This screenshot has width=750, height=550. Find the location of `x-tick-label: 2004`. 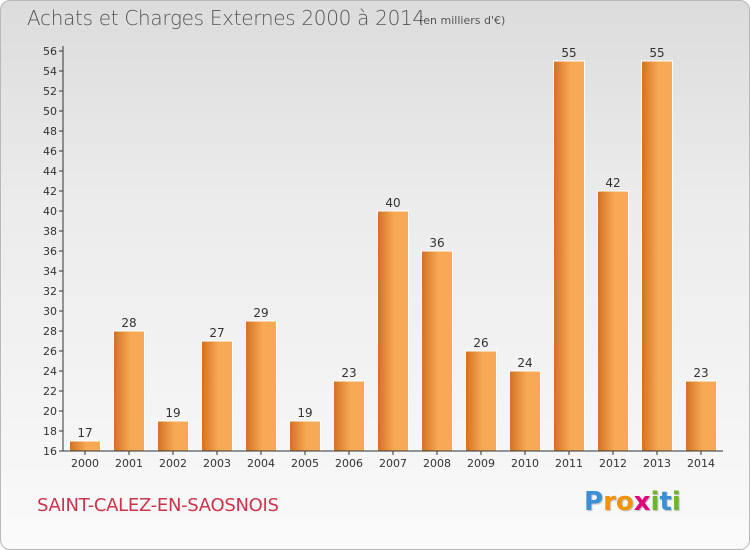

x-tick-label: 2004 is located at coordinates (261, 463).